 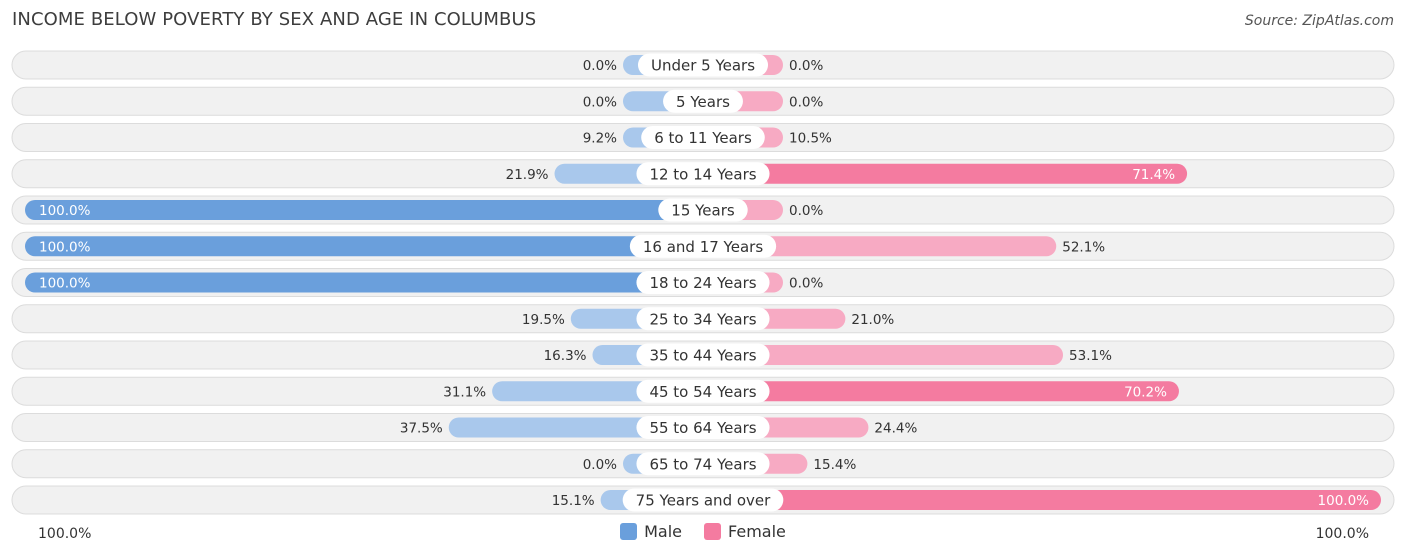 I want to click on legend-swatch-female, so click(x=713, y=531).